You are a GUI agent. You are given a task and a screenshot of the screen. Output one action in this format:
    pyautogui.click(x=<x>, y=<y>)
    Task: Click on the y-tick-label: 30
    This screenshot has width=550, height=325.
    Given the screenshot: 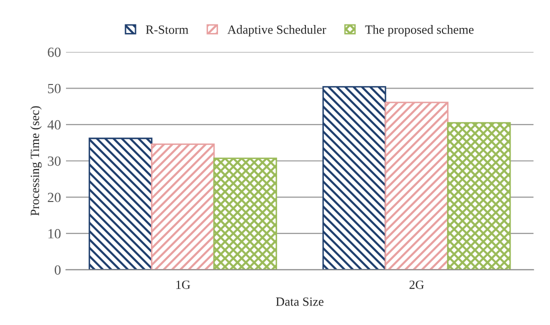 What is the action you would take?
    pyautogui.click(x=54, y=161)
    